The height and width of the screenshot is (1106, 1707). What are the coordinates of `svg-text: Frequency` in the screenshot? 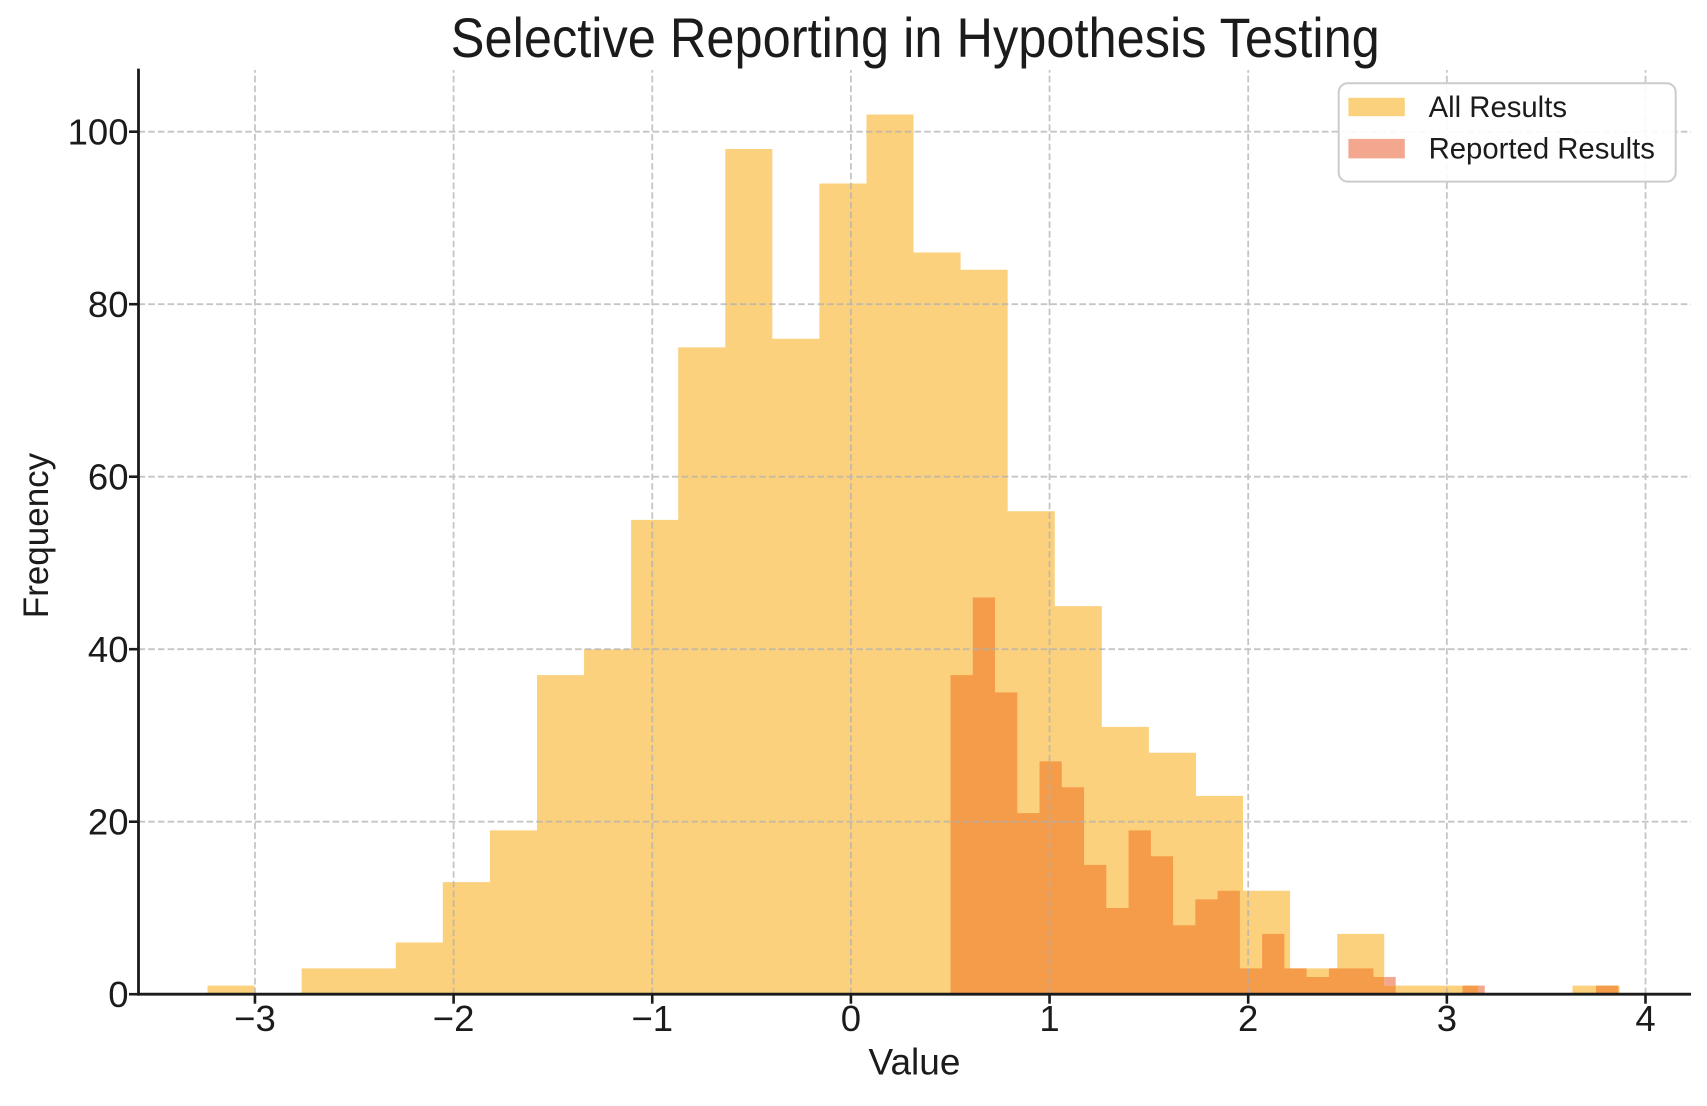 It's located at (36, 535).